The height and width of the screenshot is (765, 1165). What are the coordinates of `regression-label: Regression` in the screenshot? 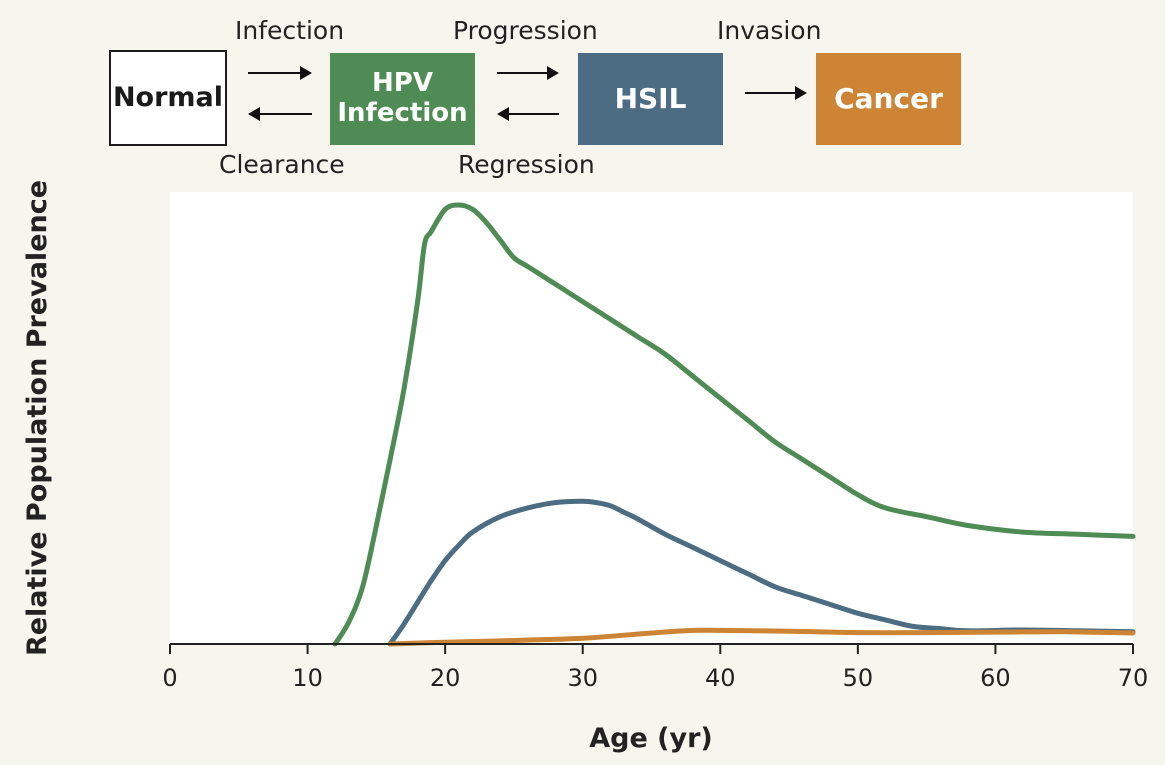 It's located at (526, 164).